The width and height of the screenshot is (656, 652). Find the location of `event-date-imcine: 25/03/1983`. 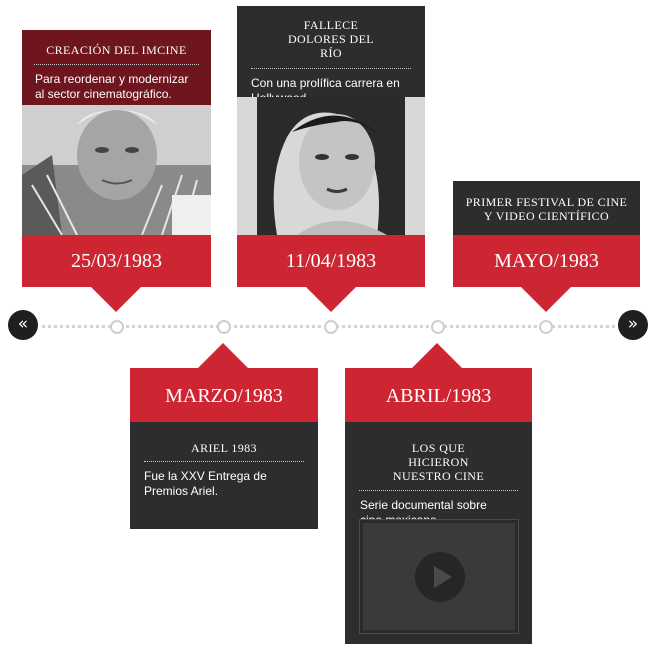

event-date-imcine: 25/03/1983 is located at coordinates (116, 261).